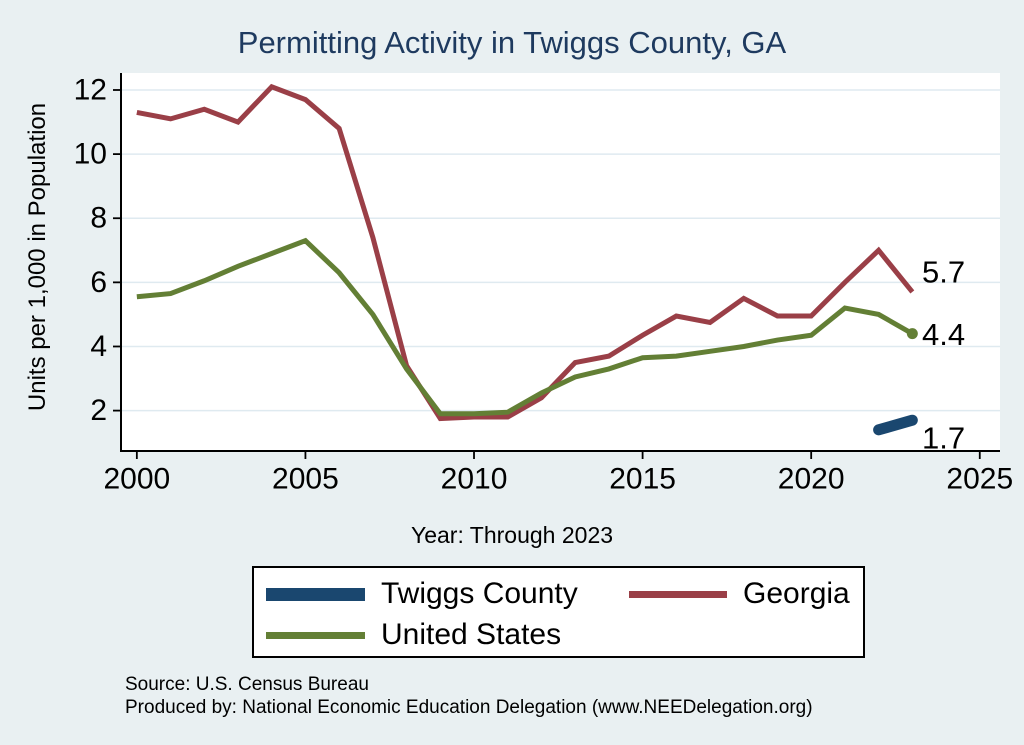 The width and height of the screenshot is (1024, 745). I want to click on end-label-united-states: 4.4, so click(943, 334).